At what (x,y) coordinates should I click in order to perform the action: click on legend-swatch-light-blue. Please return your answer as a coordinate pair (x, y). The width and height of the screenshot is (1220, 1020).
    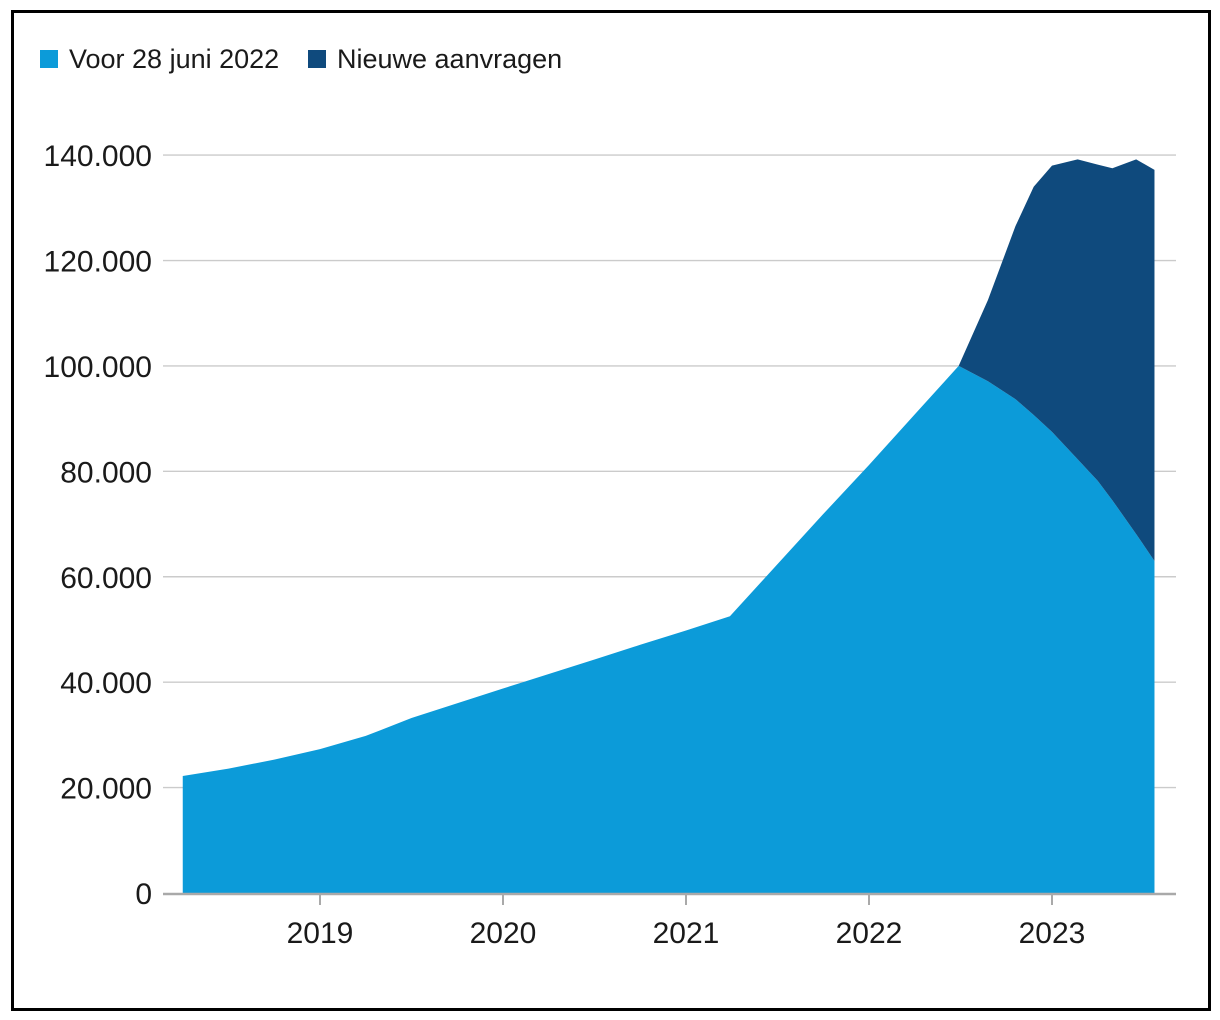
    Looking at the image, I should click on (49, 59).